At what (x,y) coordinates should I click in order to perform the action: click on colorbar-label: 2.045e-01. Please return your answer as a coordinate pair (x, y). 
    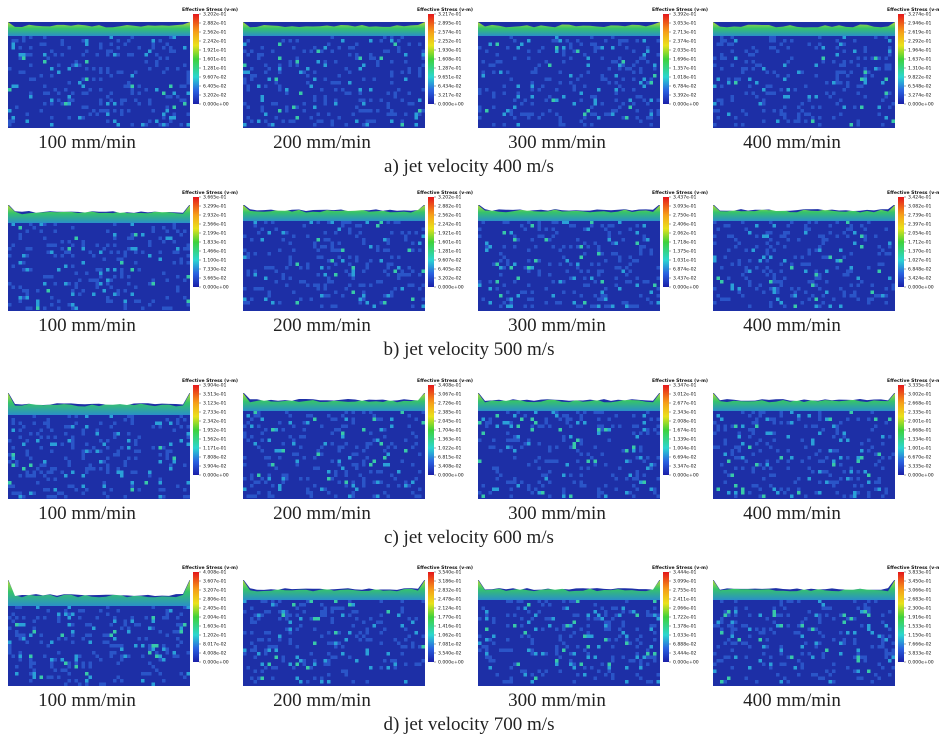
    Looking at the image, I should click on (450, 422).